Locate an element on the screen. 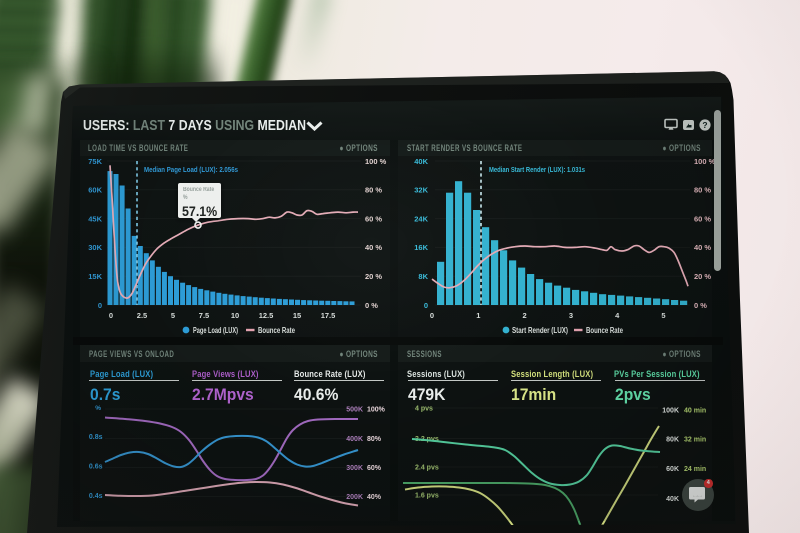 Image resolution: width=800 pixels, height=533 pixels. svg-text: 0.8s is located at coordinates (96, 437).